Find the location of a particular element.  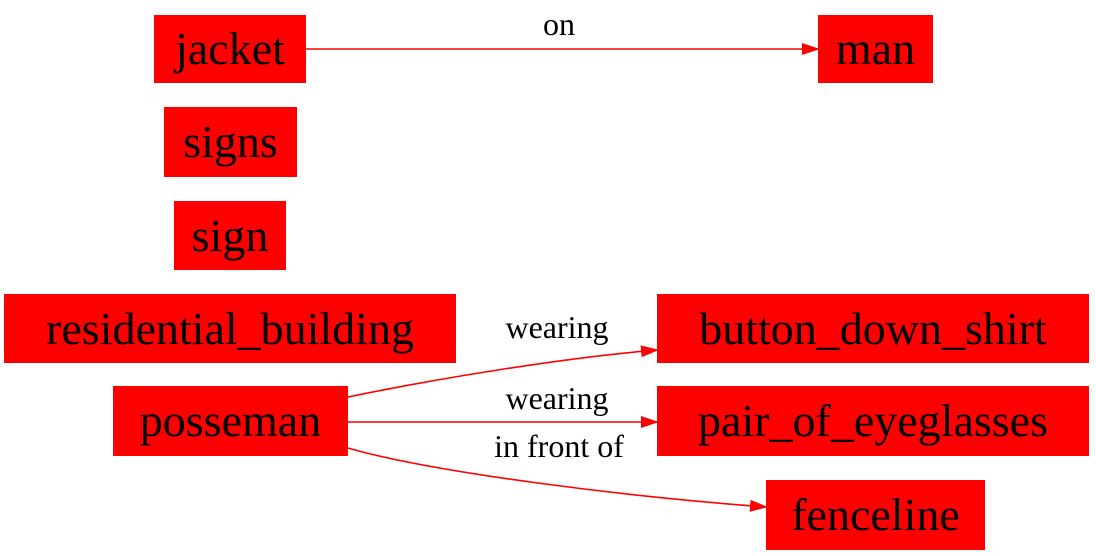

edge-label-on: on is located at coordinates (559, 24).